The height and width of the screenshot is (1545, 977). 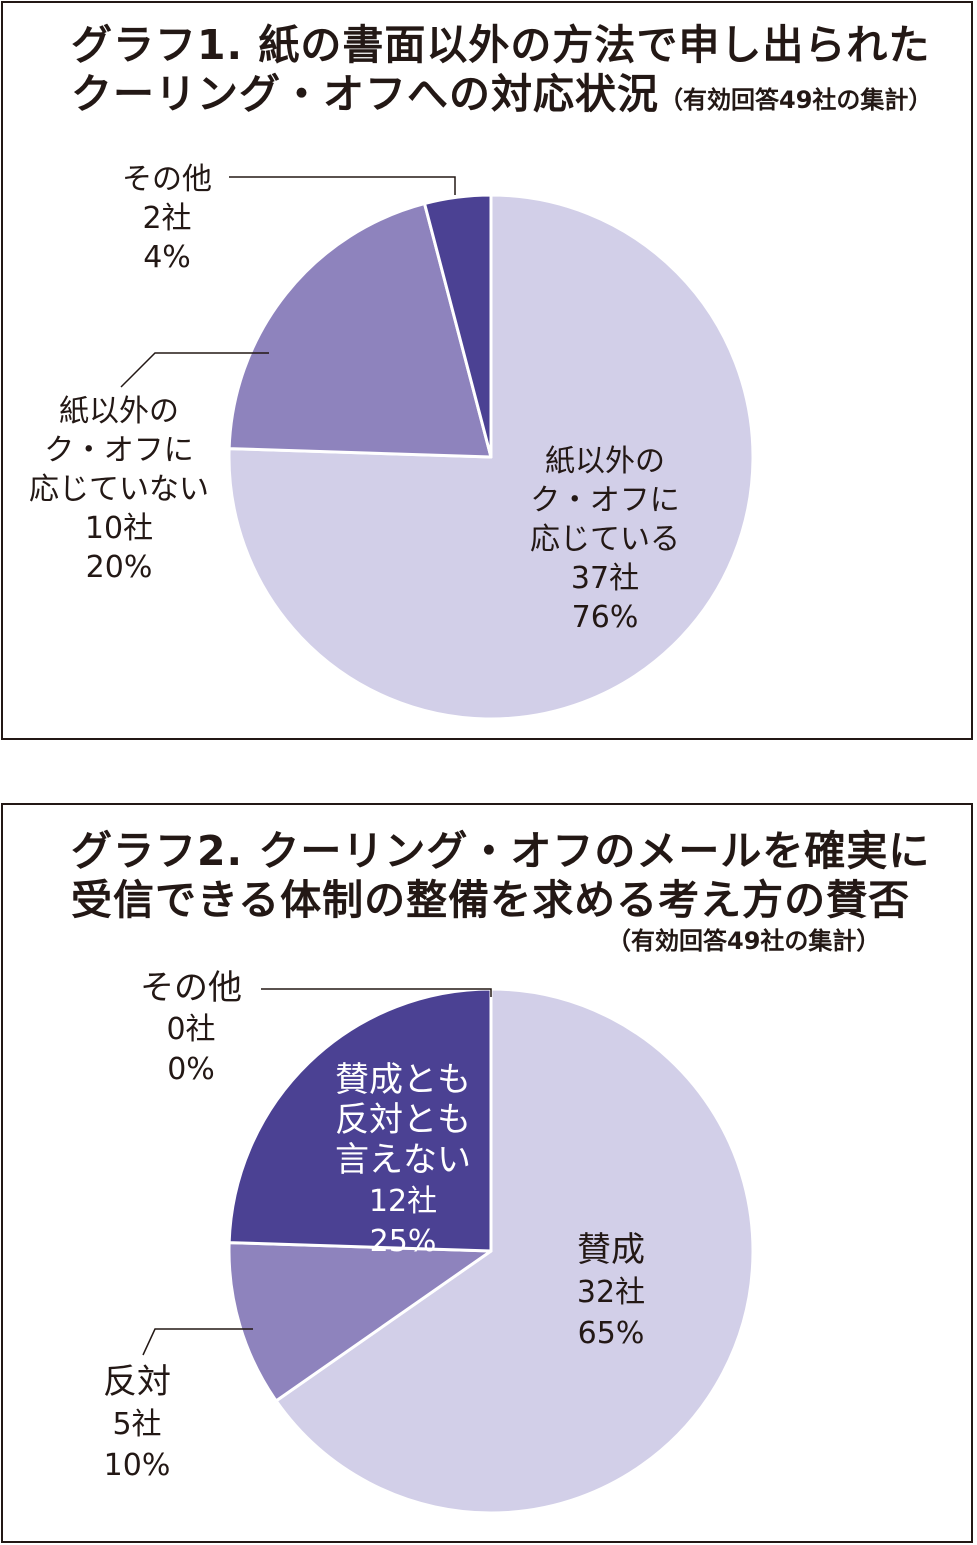 I want to click on pie-2-label-disagree-name: 反対, so click(x=137, y=1382).